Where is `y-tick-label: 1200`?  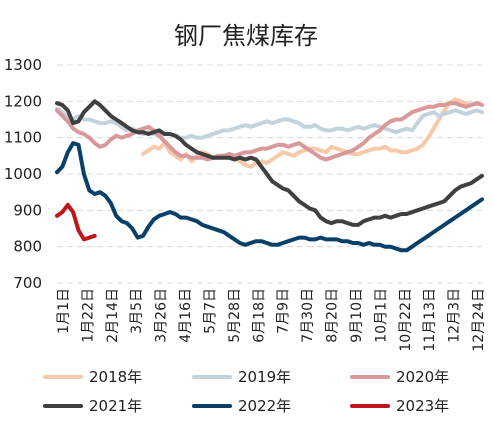
y-tick-label: 1200 is located at coordinates (23, 101).